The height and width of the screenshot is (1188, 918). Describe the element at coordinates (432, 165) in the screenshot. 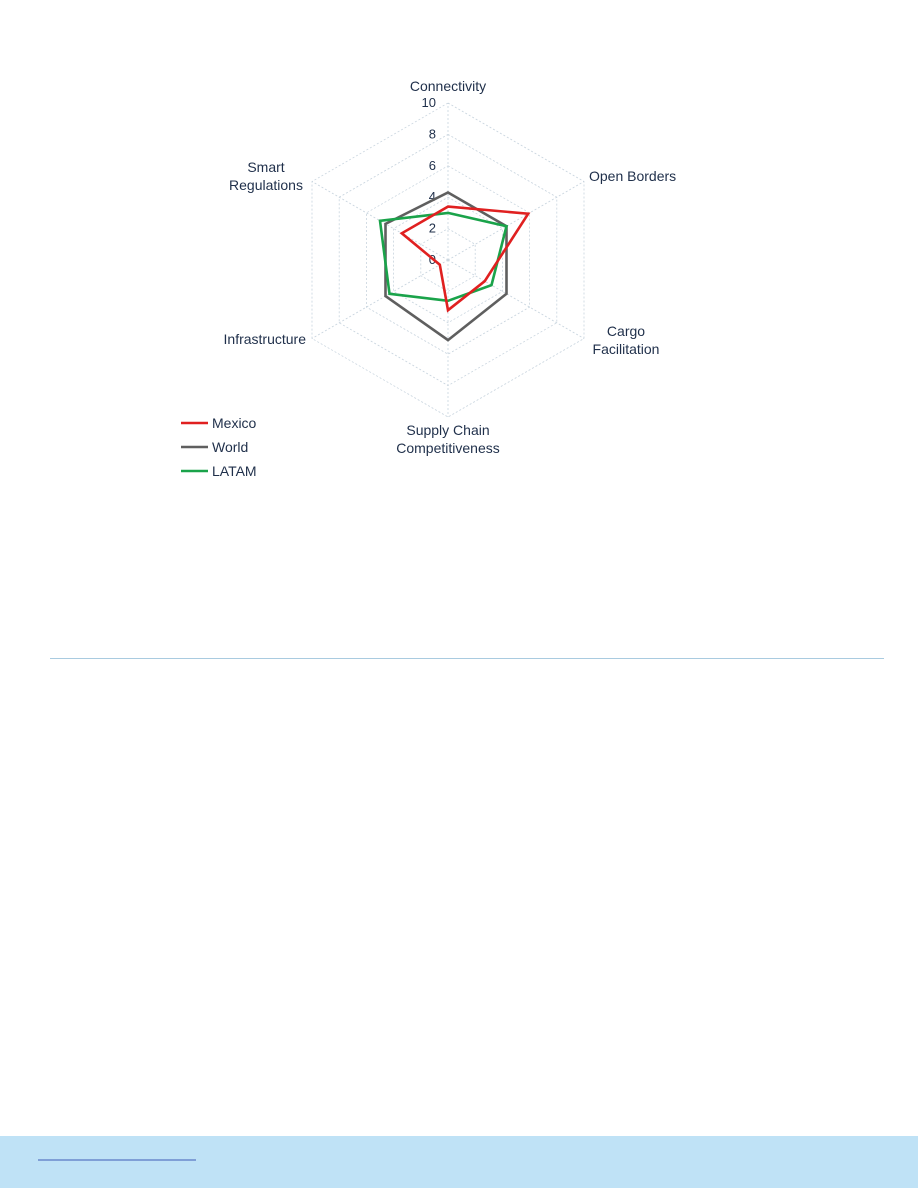

I see `tick-label: 6` at that location.